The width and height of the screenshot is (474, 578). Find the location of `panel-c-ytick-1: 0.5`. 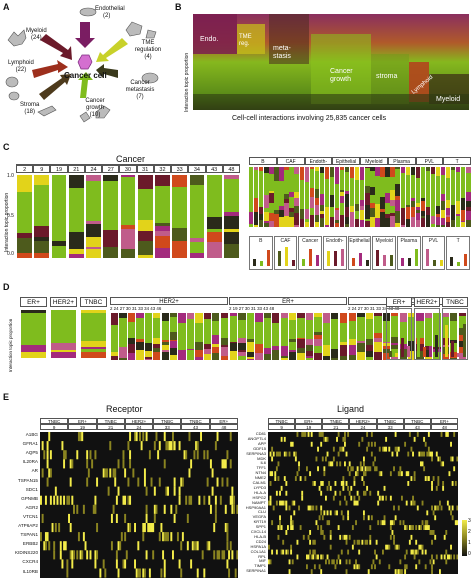

panel-c-ytick-1: 0.5 is located at coordinates (10, 216).